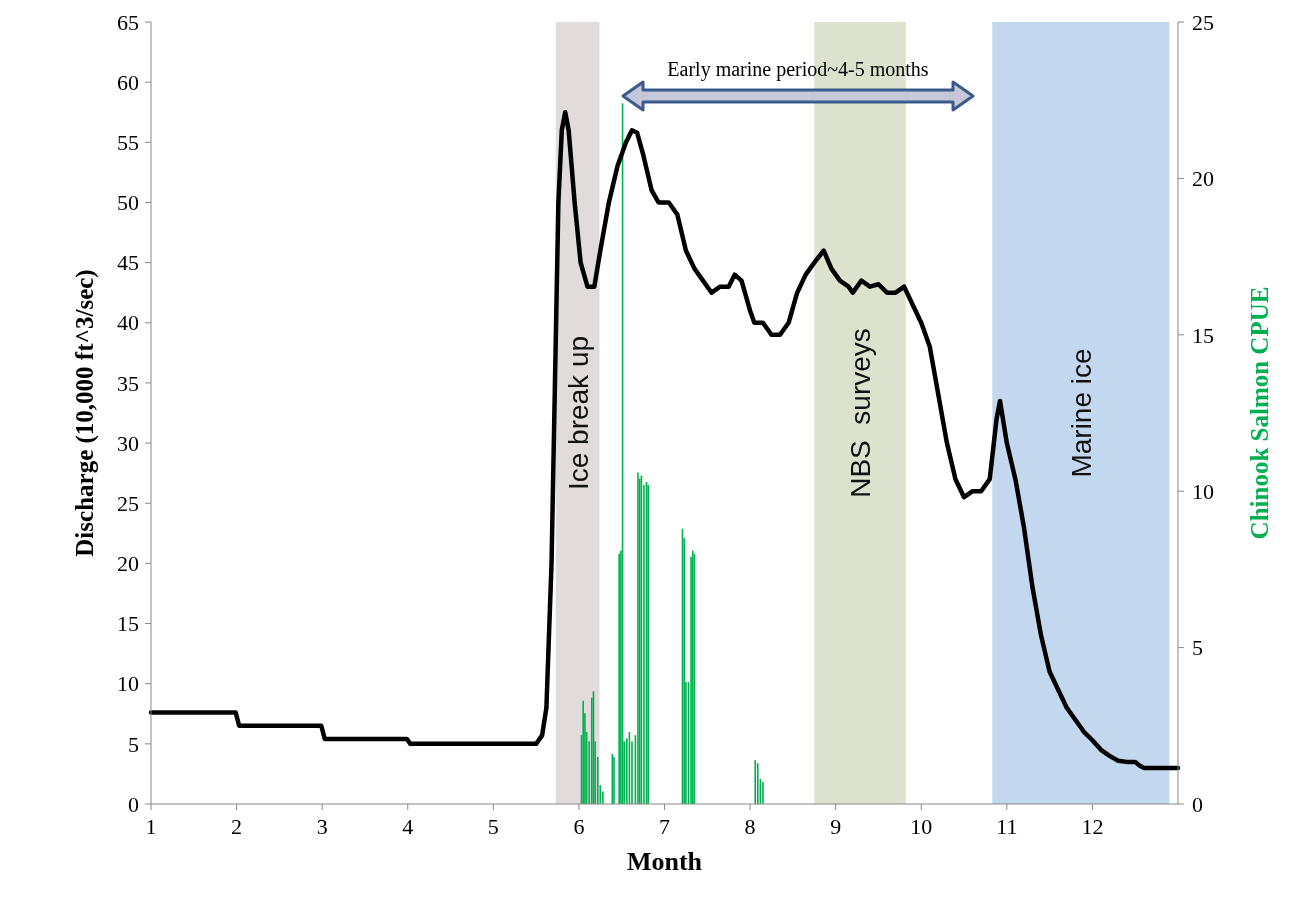  What do you see at coordinates (578, 413) in the screenshot?
I see `band-label: Ice break up` at bounding box center [578, 413].